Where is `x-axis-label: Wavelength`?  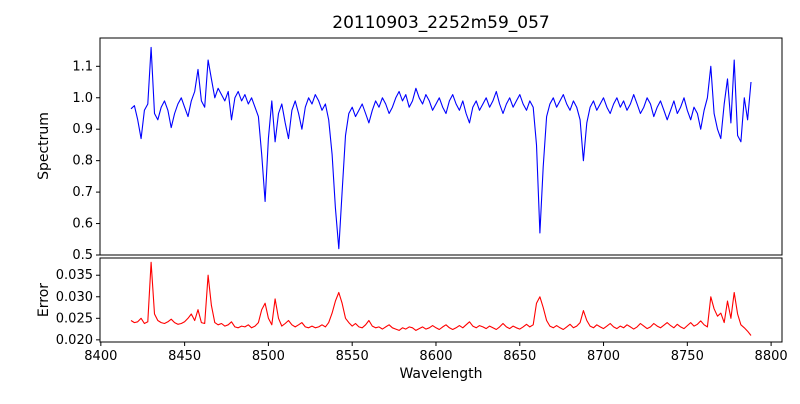 x-axis-label: Wavelength is located at coordinates (440, 374).